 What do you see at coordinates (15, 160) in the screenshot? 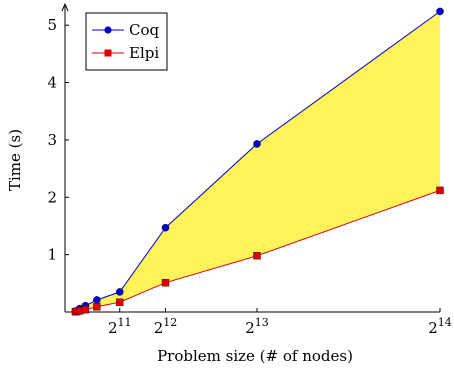
I see `y-axis-label: Time (s)` at bounding box center [15, 160].